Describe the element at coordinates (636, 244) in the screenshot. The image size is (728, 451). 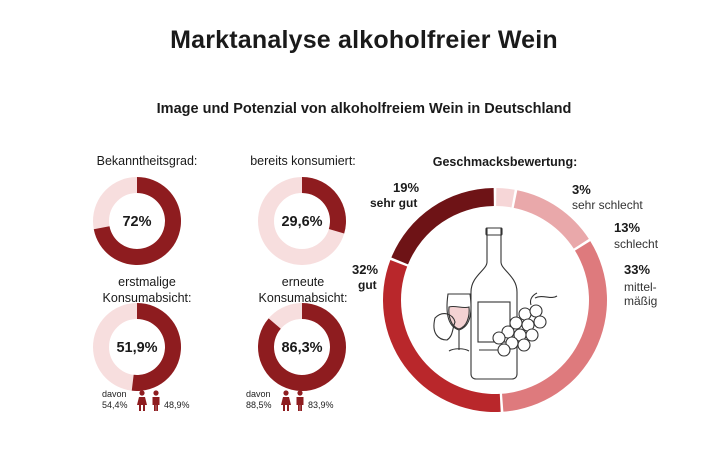
I see `bad-label: schlecht` at that location.